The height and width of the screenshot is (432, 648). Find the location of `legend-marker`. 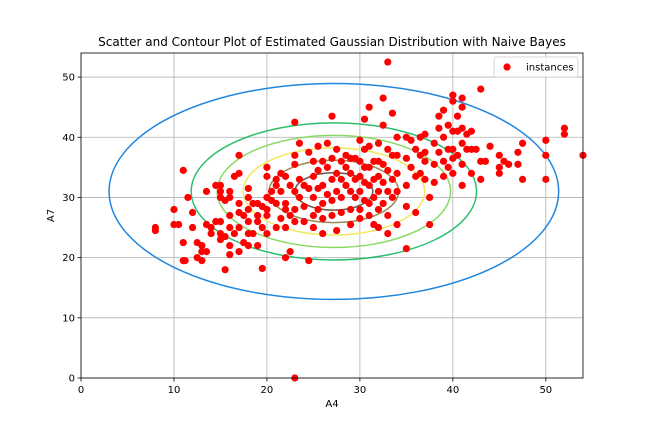

legend-marker is located at coordinates (507, 67).